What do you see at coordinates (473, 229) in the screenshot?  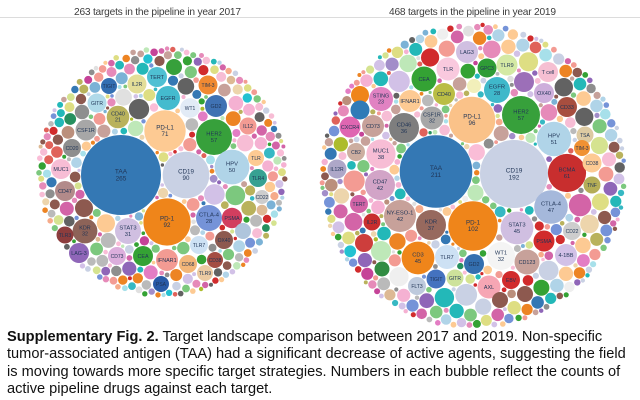 I see `svg-text: 102` at bounding box center [473, 229].